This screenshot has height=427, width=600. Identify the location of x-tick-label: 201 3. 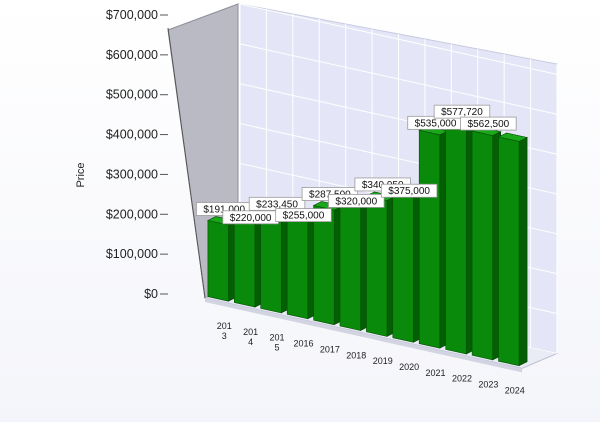
(224, 331).